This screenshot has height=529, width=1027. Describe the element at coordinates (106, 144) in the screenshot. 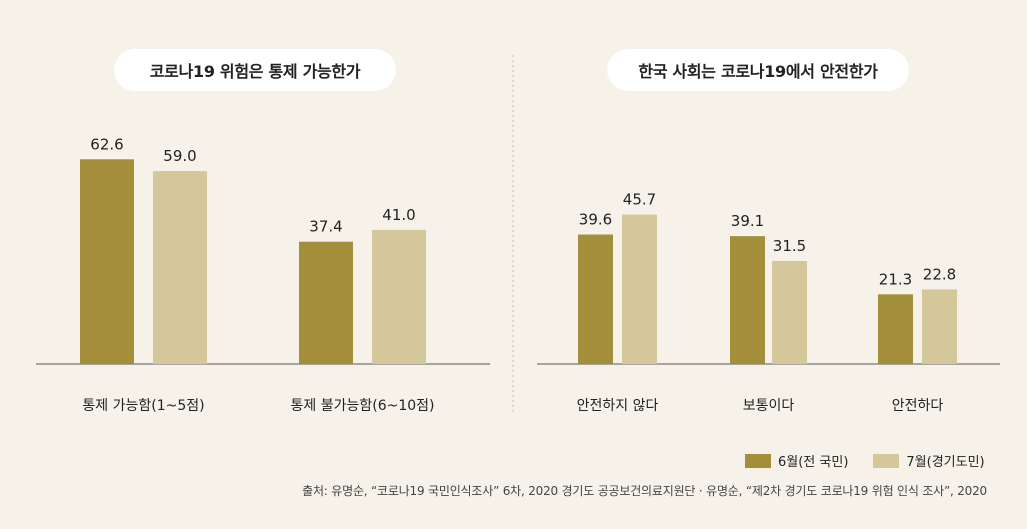

I see `data-label-chart0-cat0-series0: 62.6` at that location.